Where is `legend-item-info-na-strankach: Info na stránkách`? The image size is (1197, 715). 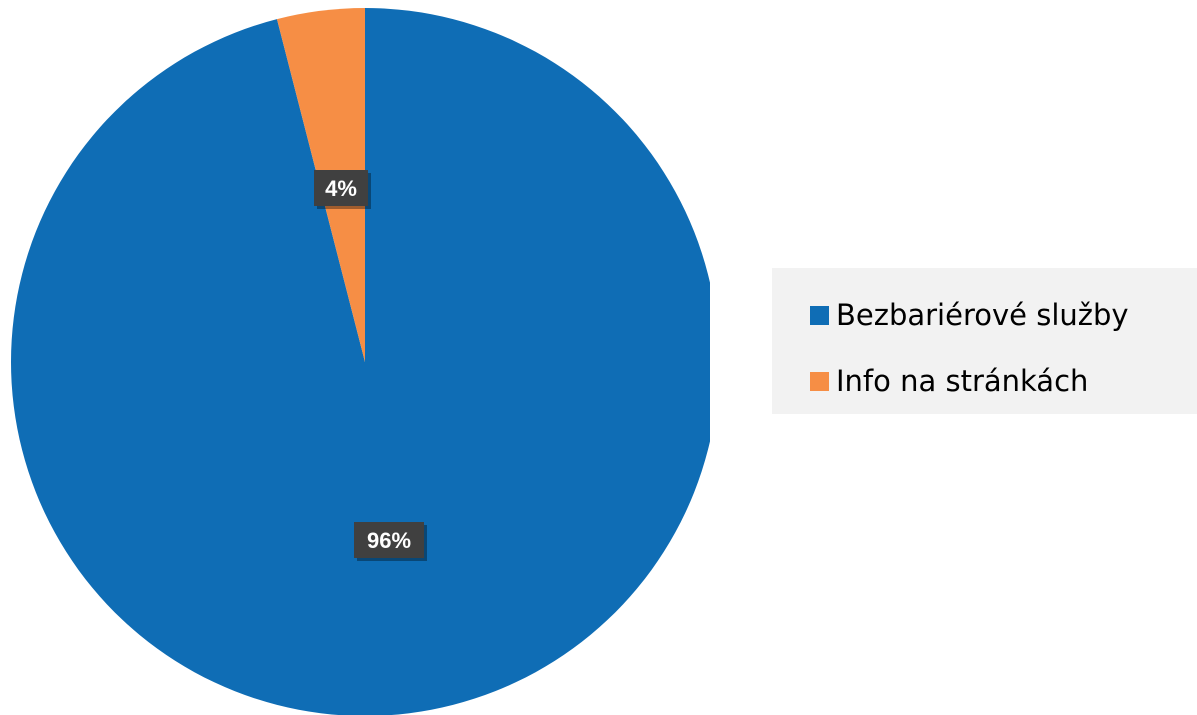
legend-item-info-na-strankach: Info na stránkách is located at coordinates (949, 381).